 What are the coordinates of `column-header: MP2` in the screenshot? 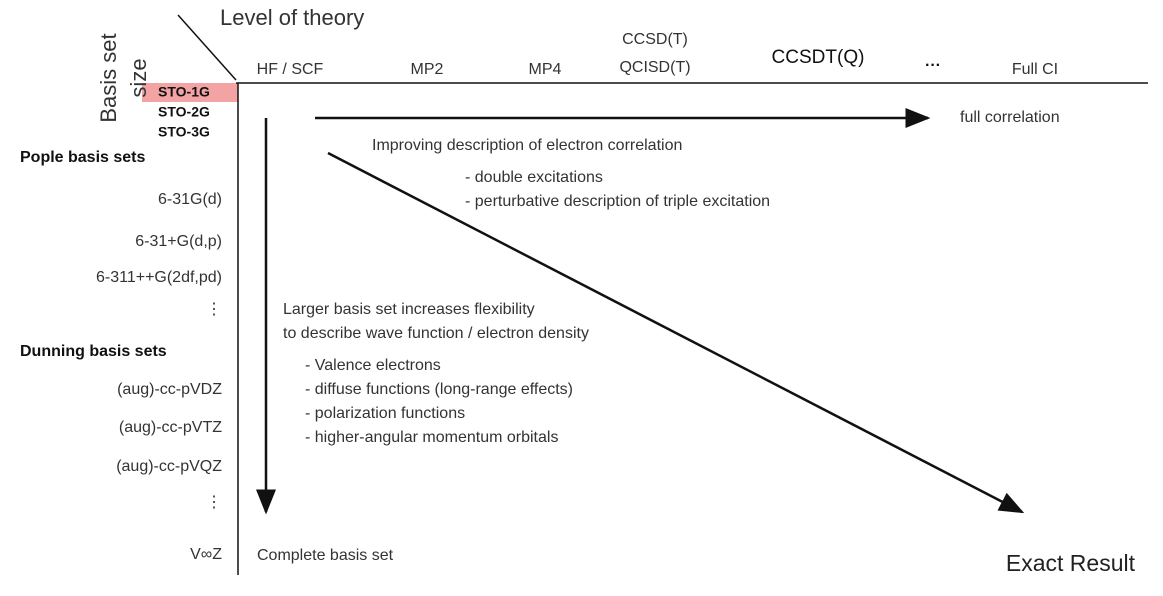 It's located at (427, 69).